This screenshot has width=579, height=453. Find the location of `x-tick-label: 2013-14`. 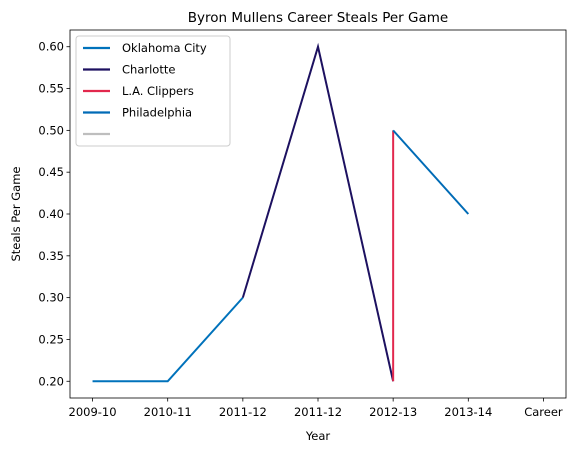

x-tick-label: 2013-14 is located at coordinates (468, 412).